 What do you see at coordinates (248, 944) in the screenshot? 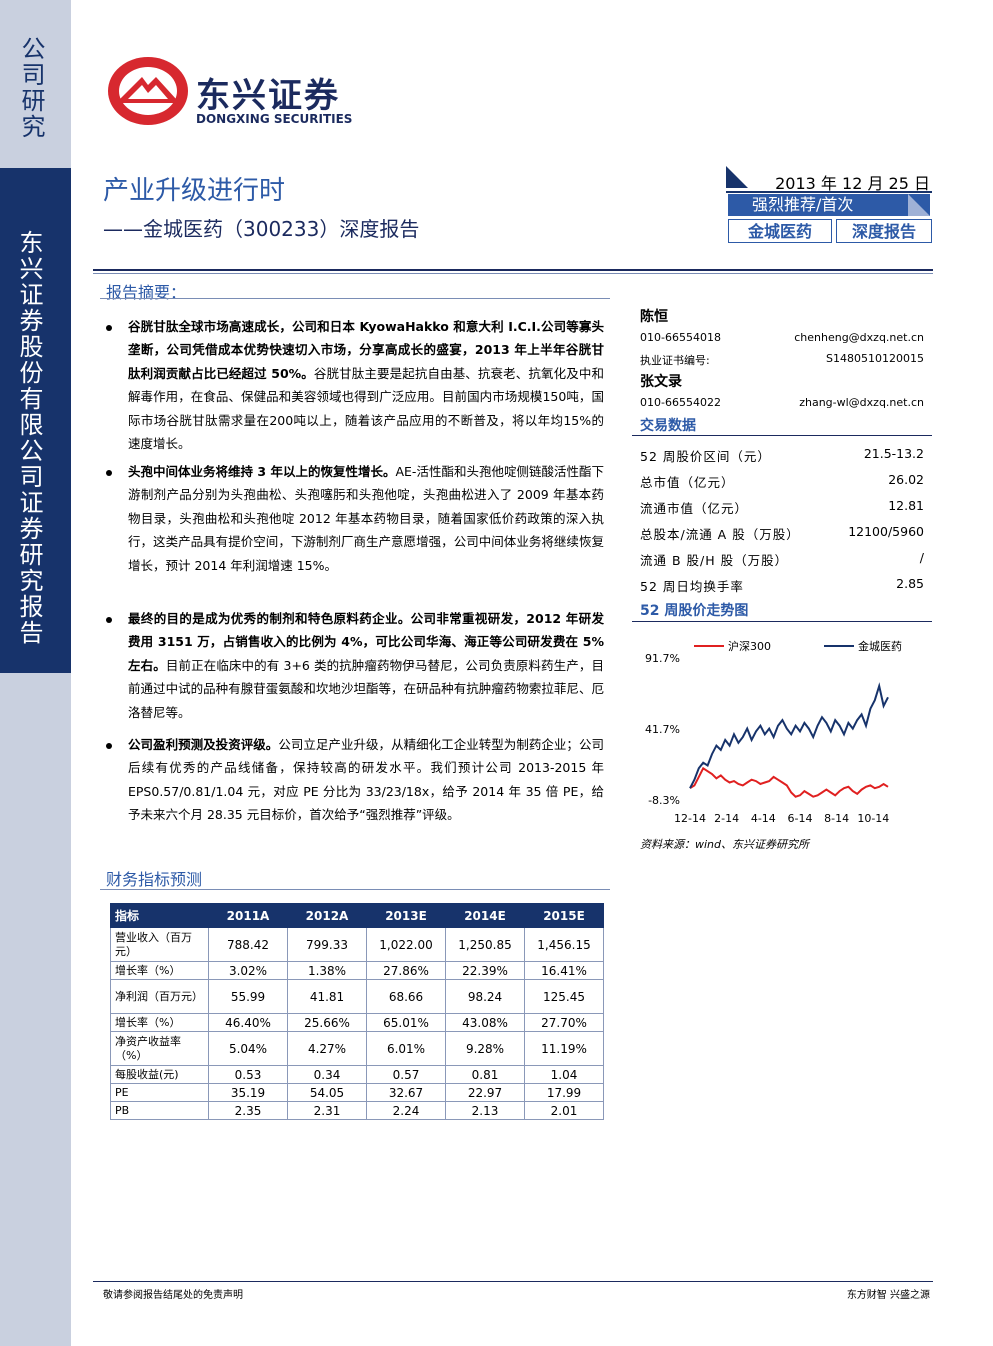
I see `table-cell: 788.42` at bounding box center [248, 944].